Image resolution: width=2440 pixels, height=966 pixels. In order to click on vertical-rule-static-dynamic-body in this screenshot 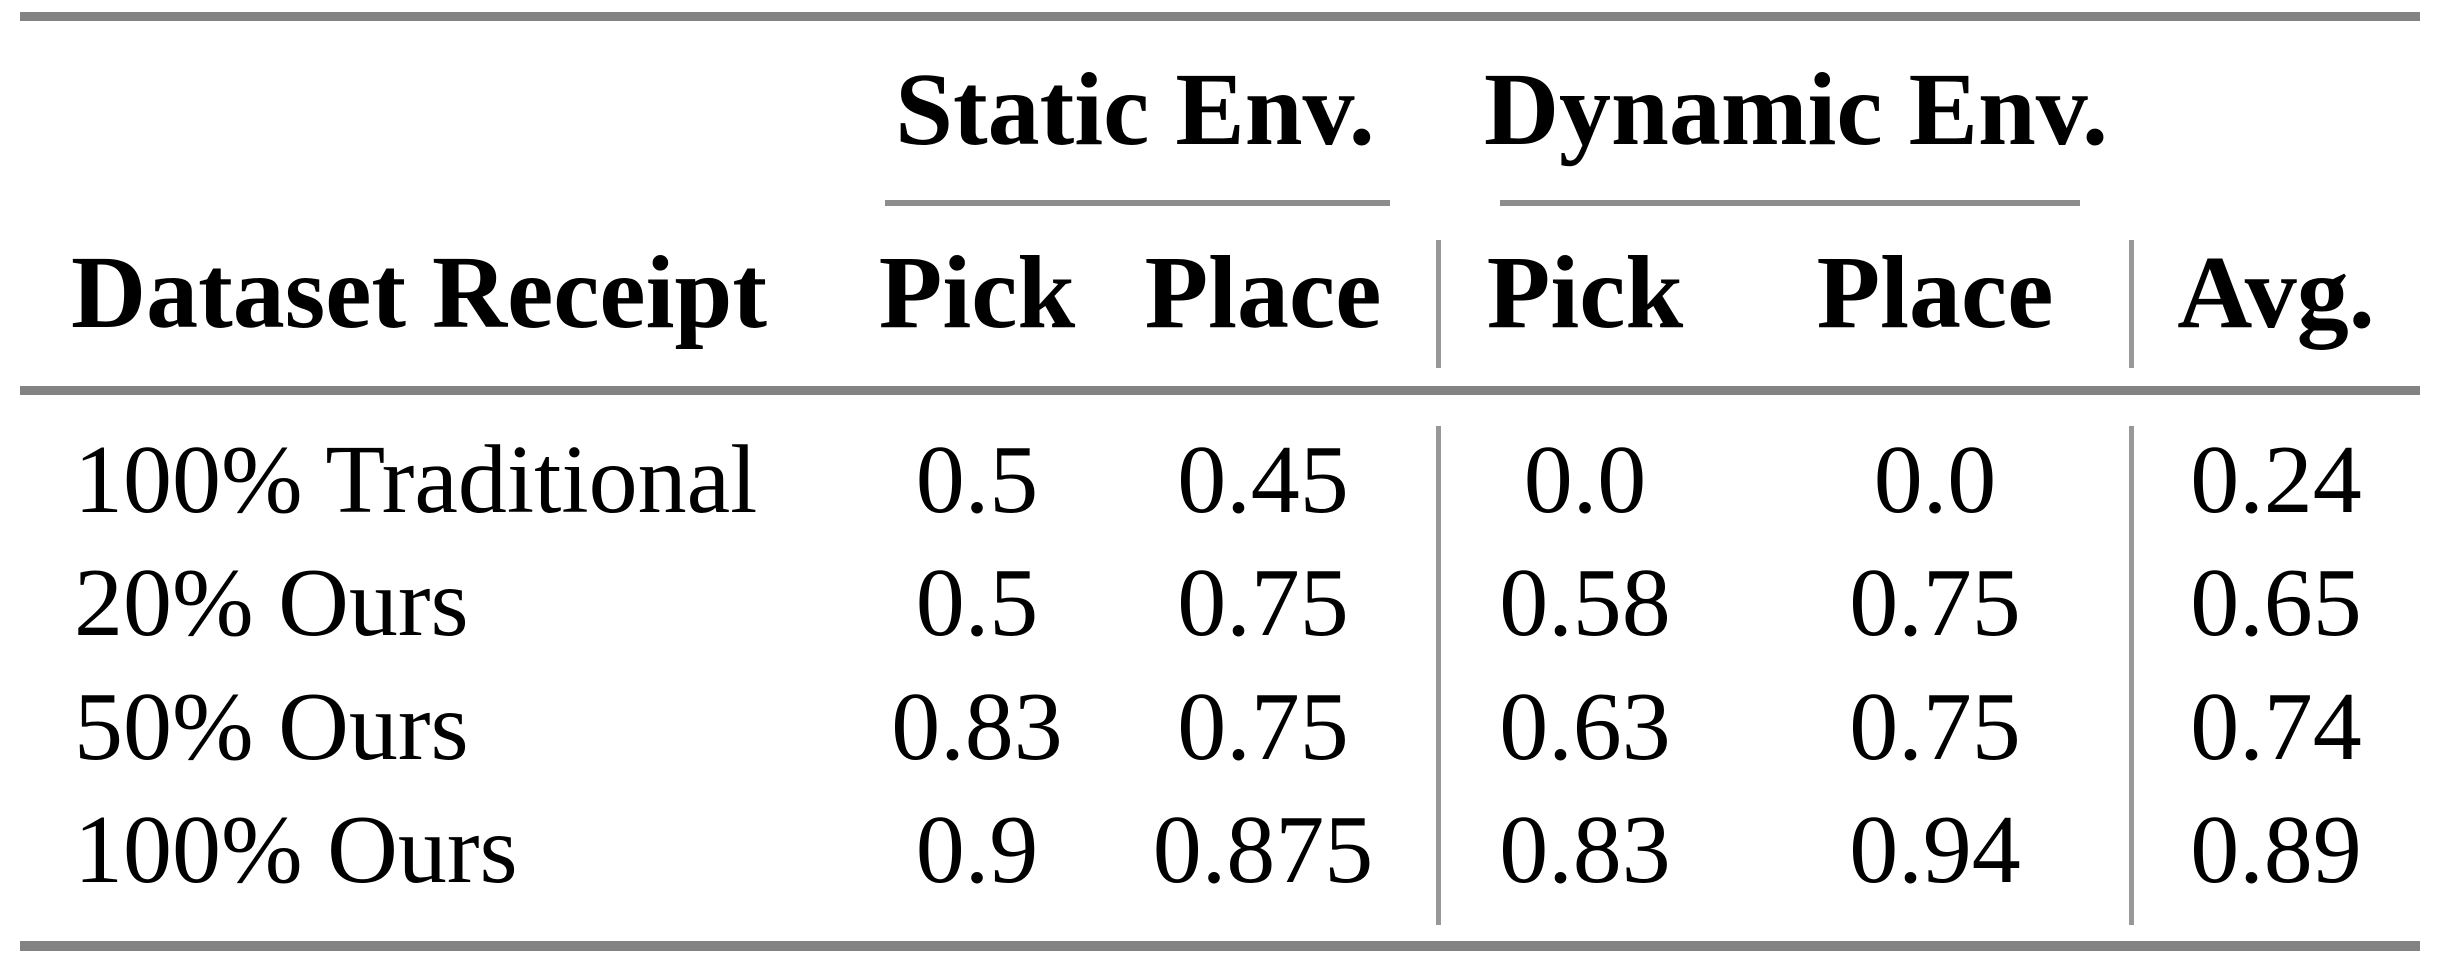, I will do `click(1438, 675)`.